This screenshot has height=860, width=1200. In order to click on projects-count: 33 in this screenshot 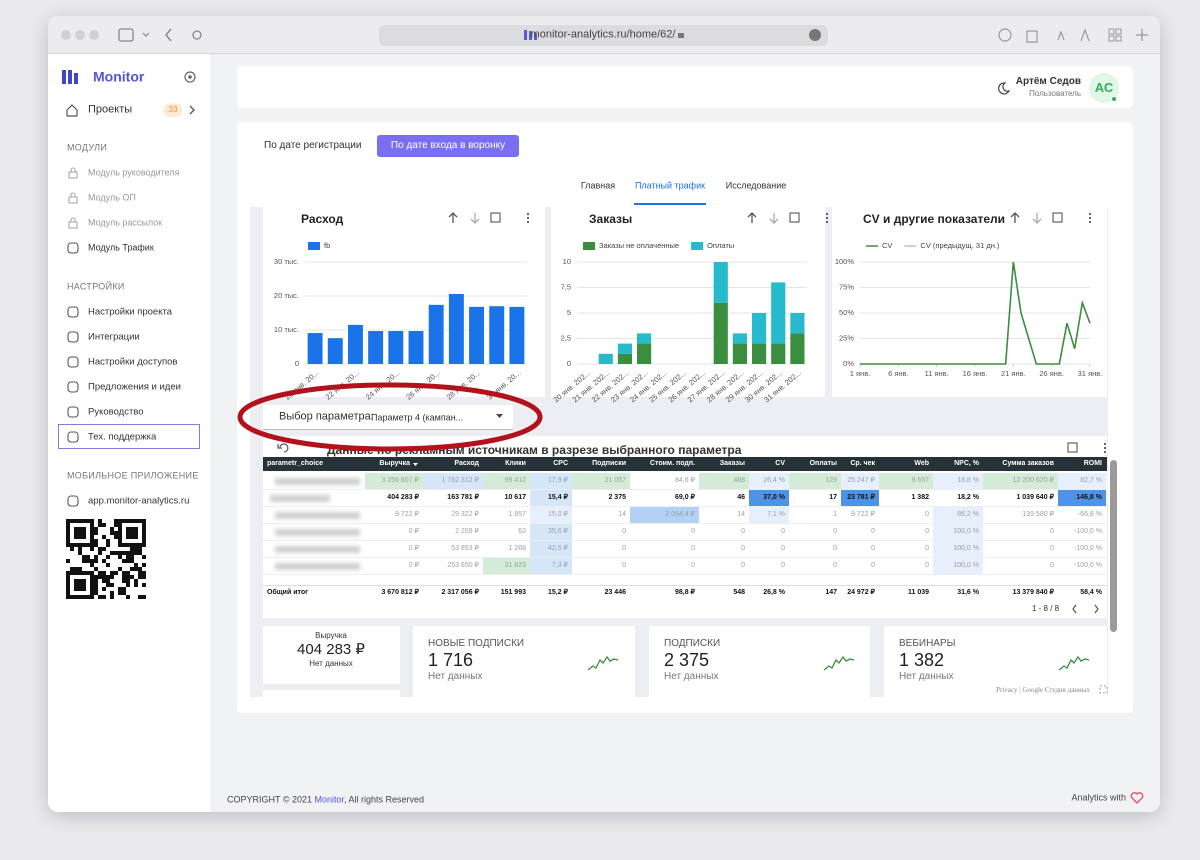, I will do `click(173, 110)`.